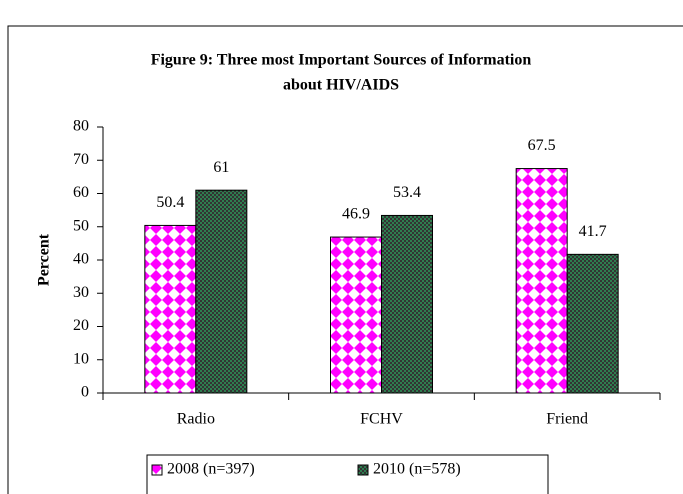  What do you see at coordinates (196, 419) in the screenshot?
I see `x-tick-label: Radio` at bounding box center [196, 419].